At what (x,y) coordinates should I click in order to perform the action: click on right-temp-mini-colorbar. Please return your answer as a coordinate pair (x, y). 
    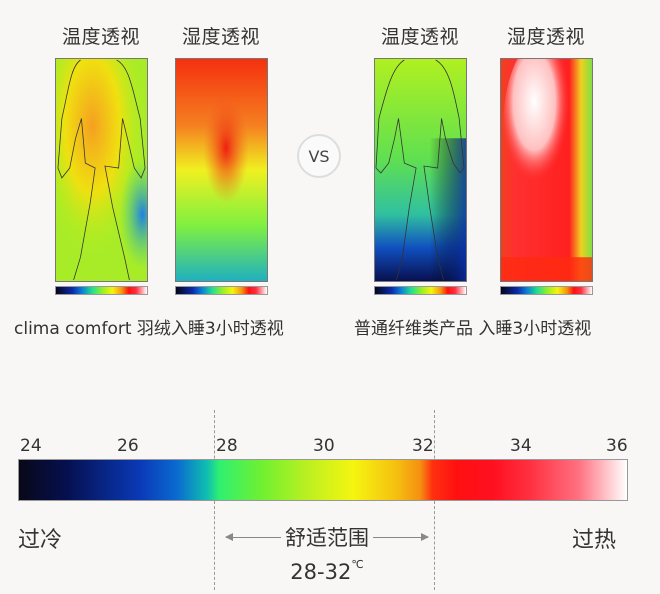
    Looking at the image, I should click on (420, 290).